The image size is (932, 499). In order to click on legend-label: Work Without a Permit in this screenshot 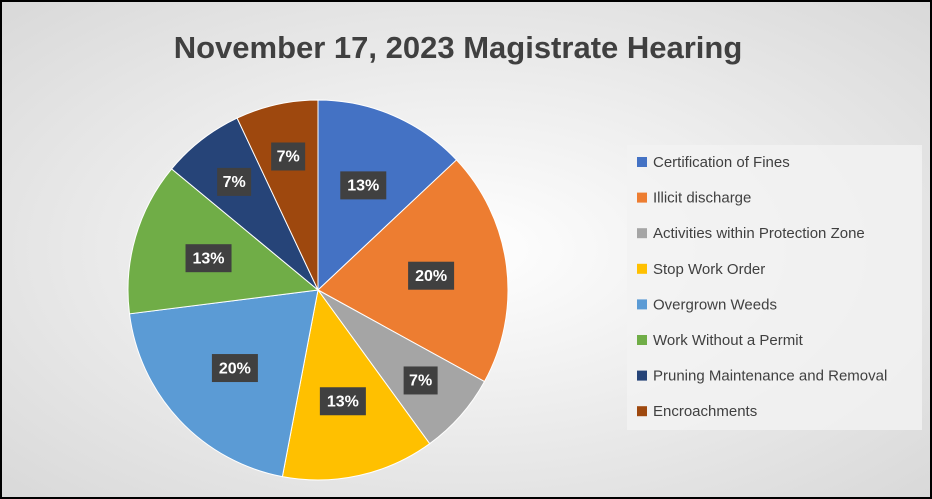, I will do `click(728, 340)`.